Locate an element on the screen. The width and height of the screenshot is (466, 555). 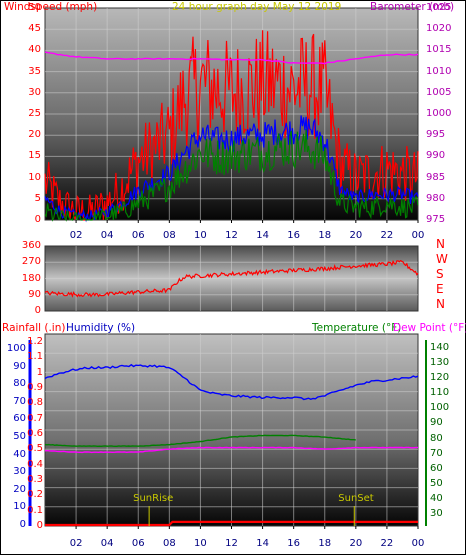
windspeed-x-tick: 14 is located at coordinates (262, 235).